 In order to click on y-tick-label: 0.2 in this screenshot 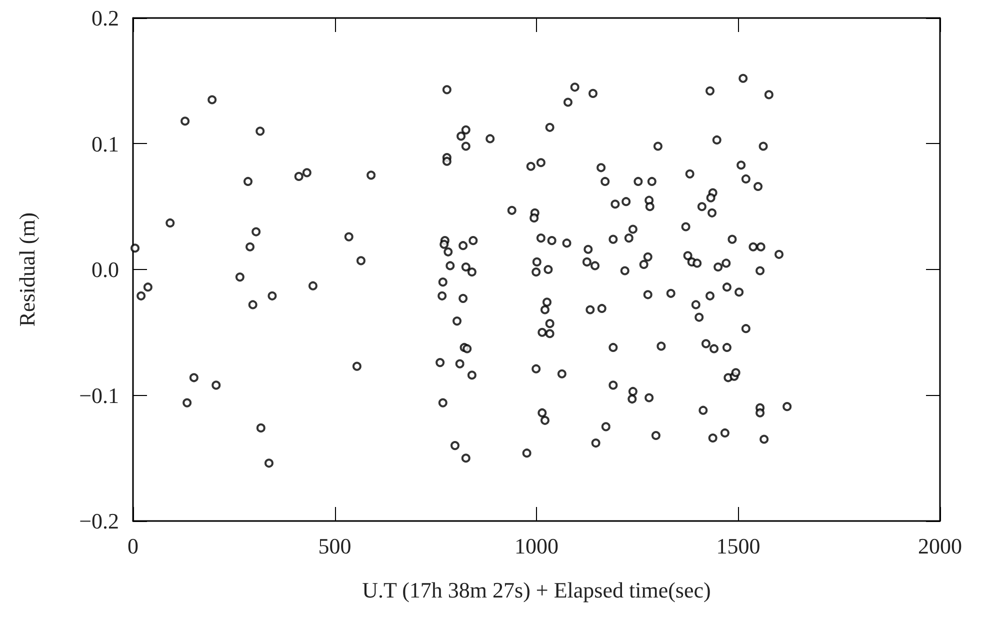, I will do `click(105, 18)`.